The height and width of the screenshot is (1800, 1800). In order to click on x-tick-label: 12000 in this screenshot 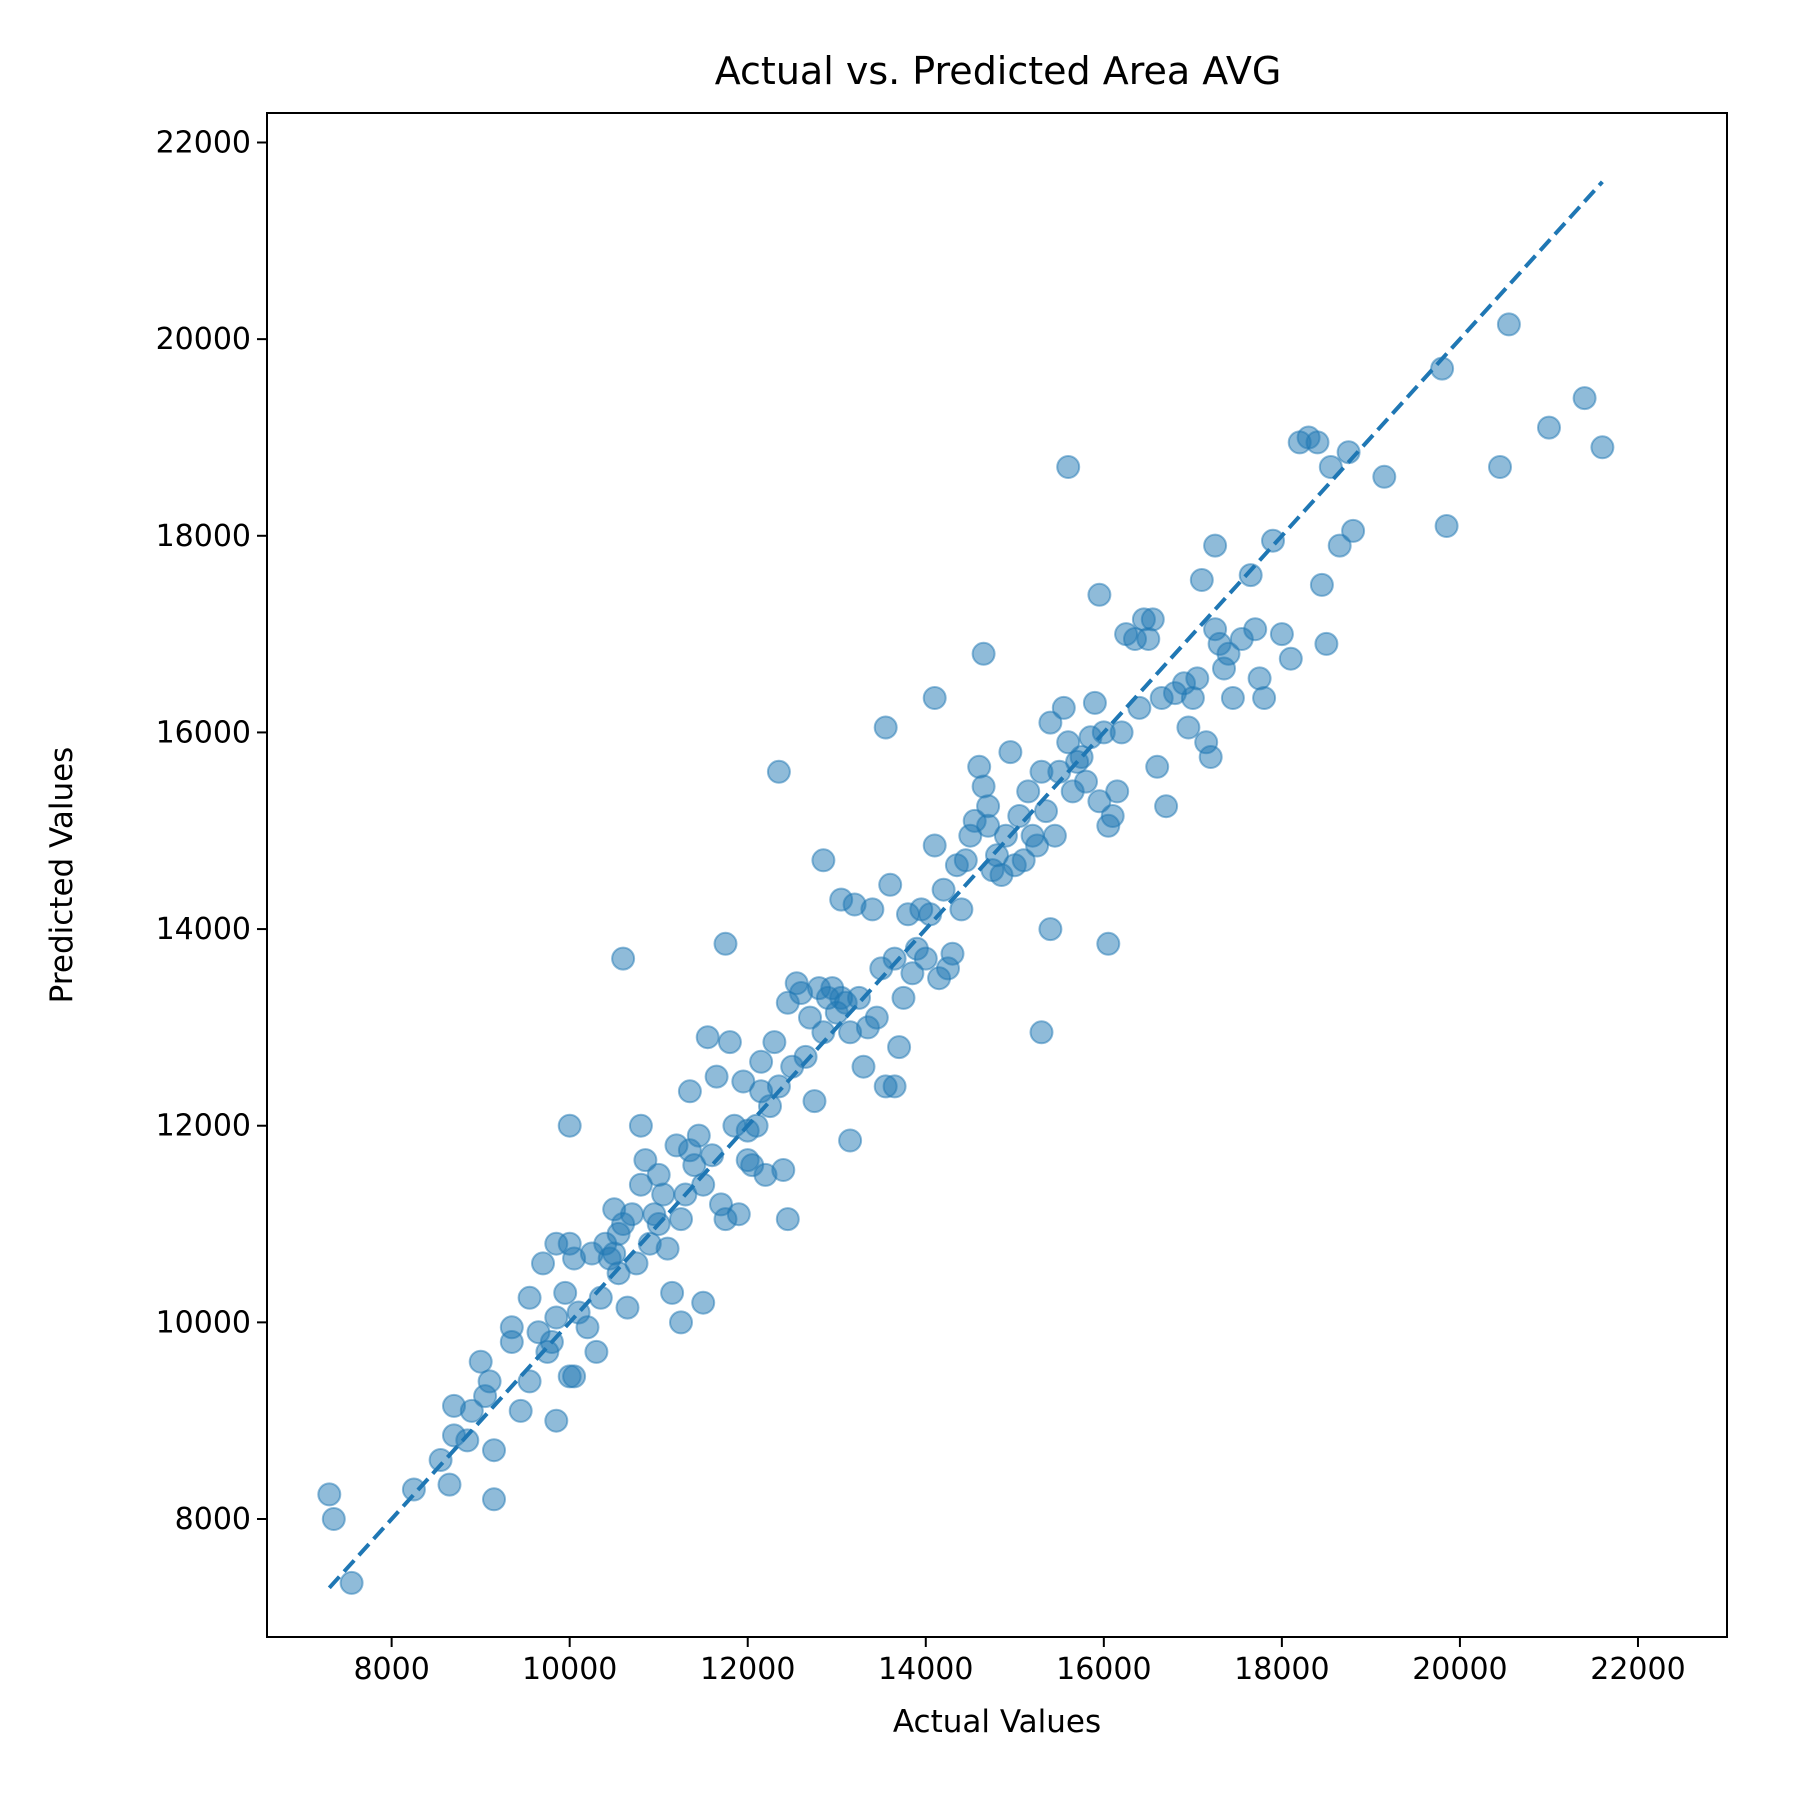, I will do `click(747, 1669)`.